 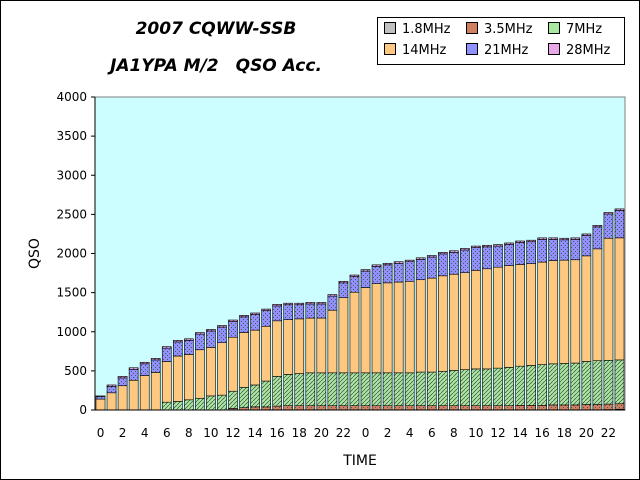 I want to click on legend-swatch, so click(x=554, y=28).